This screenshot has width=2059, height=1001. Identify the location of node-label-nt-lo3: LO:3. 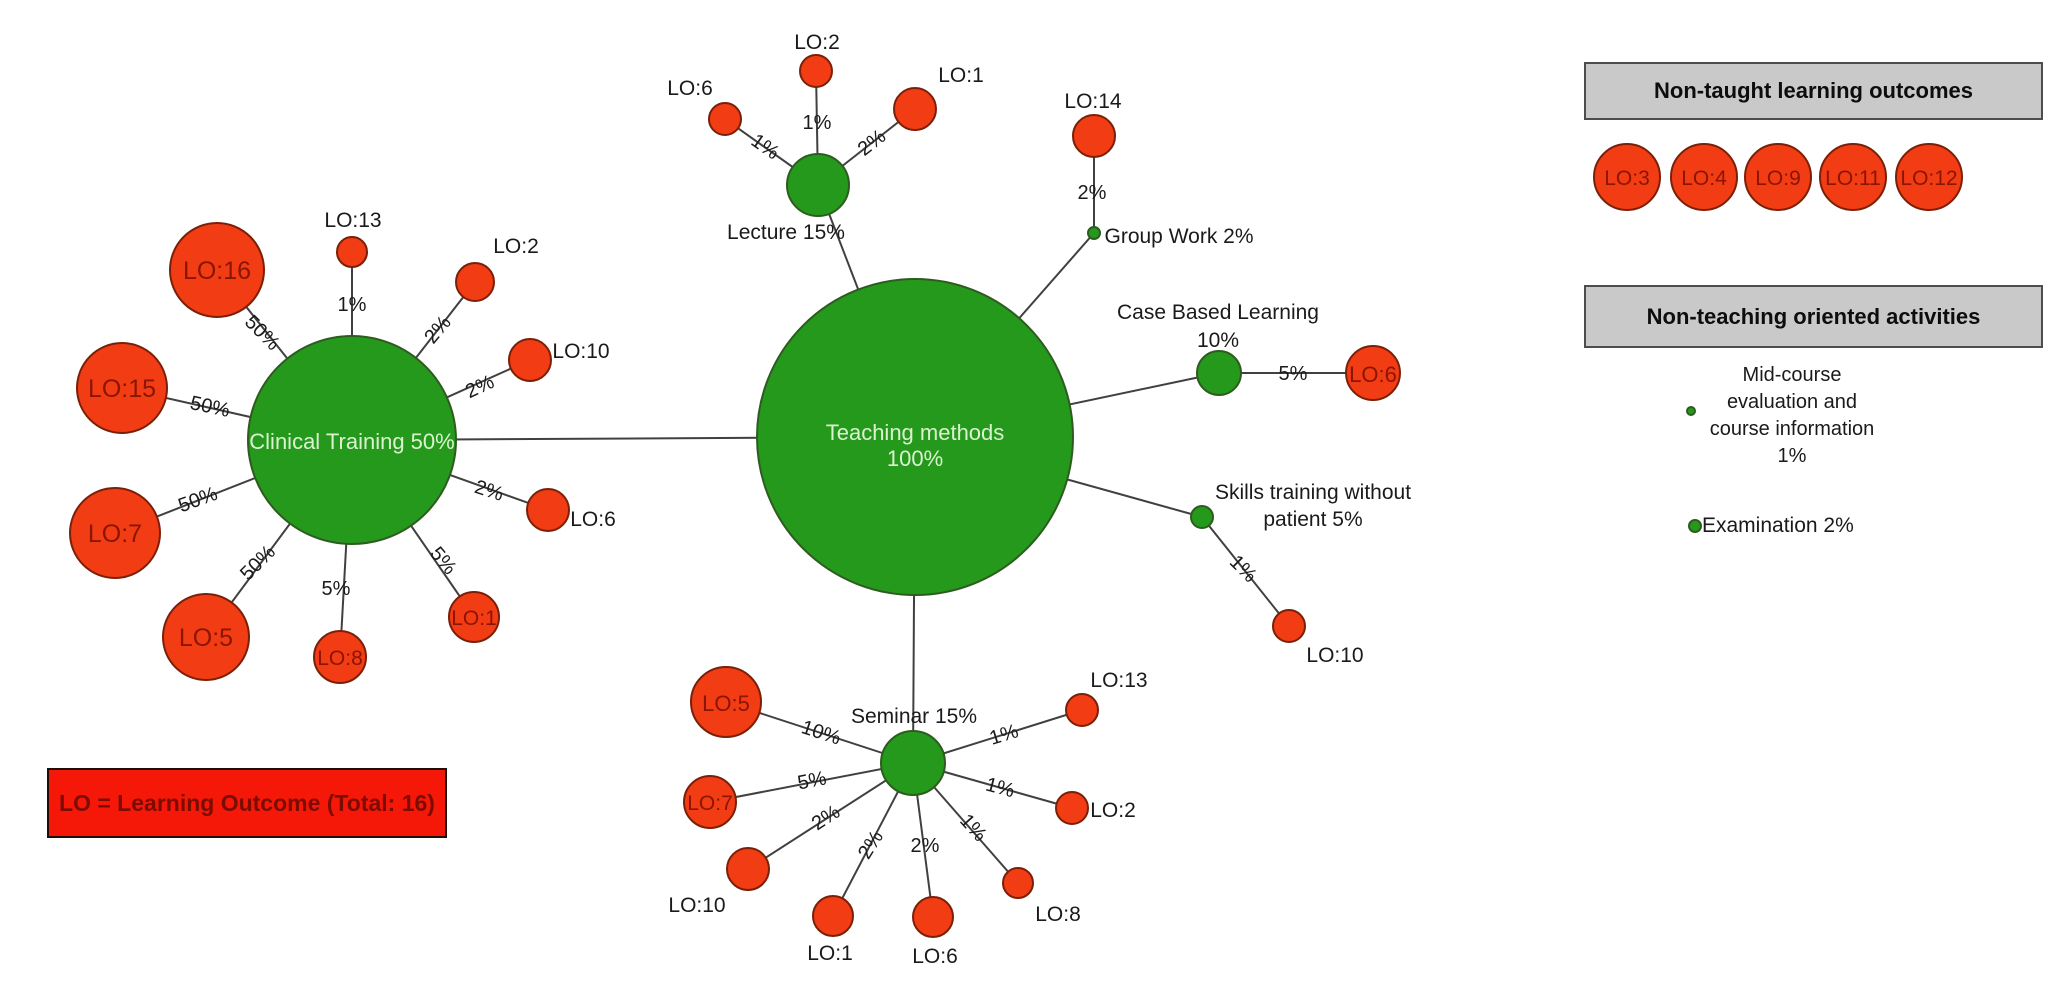
(1627, 178).